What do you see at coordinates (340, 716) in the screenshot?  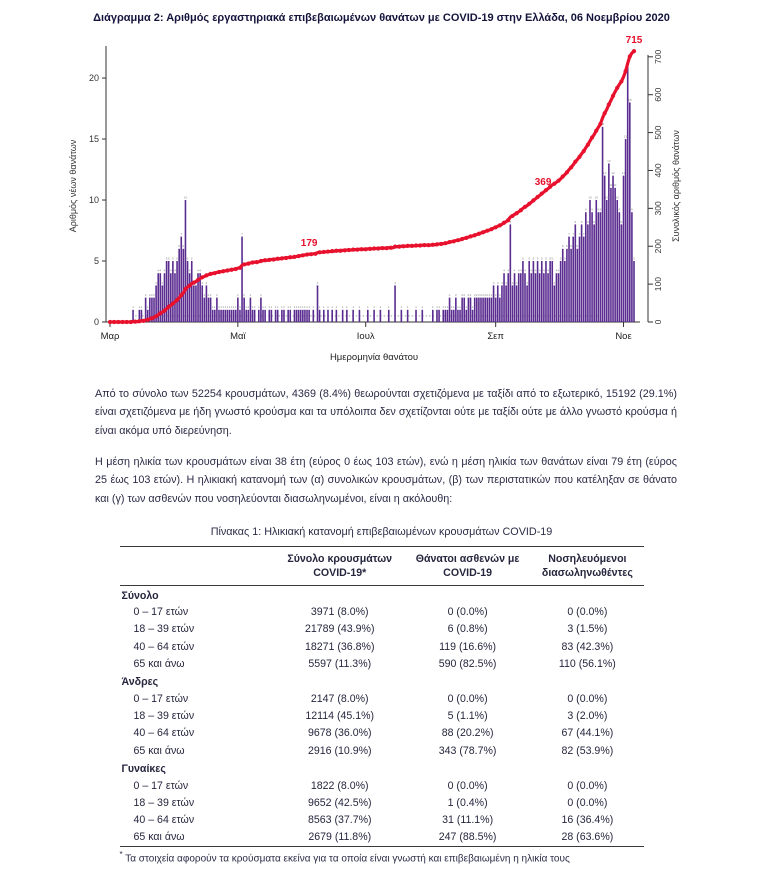 I see `cases-cell: 12114 (45.1%)` at bounding box center [340, 716].